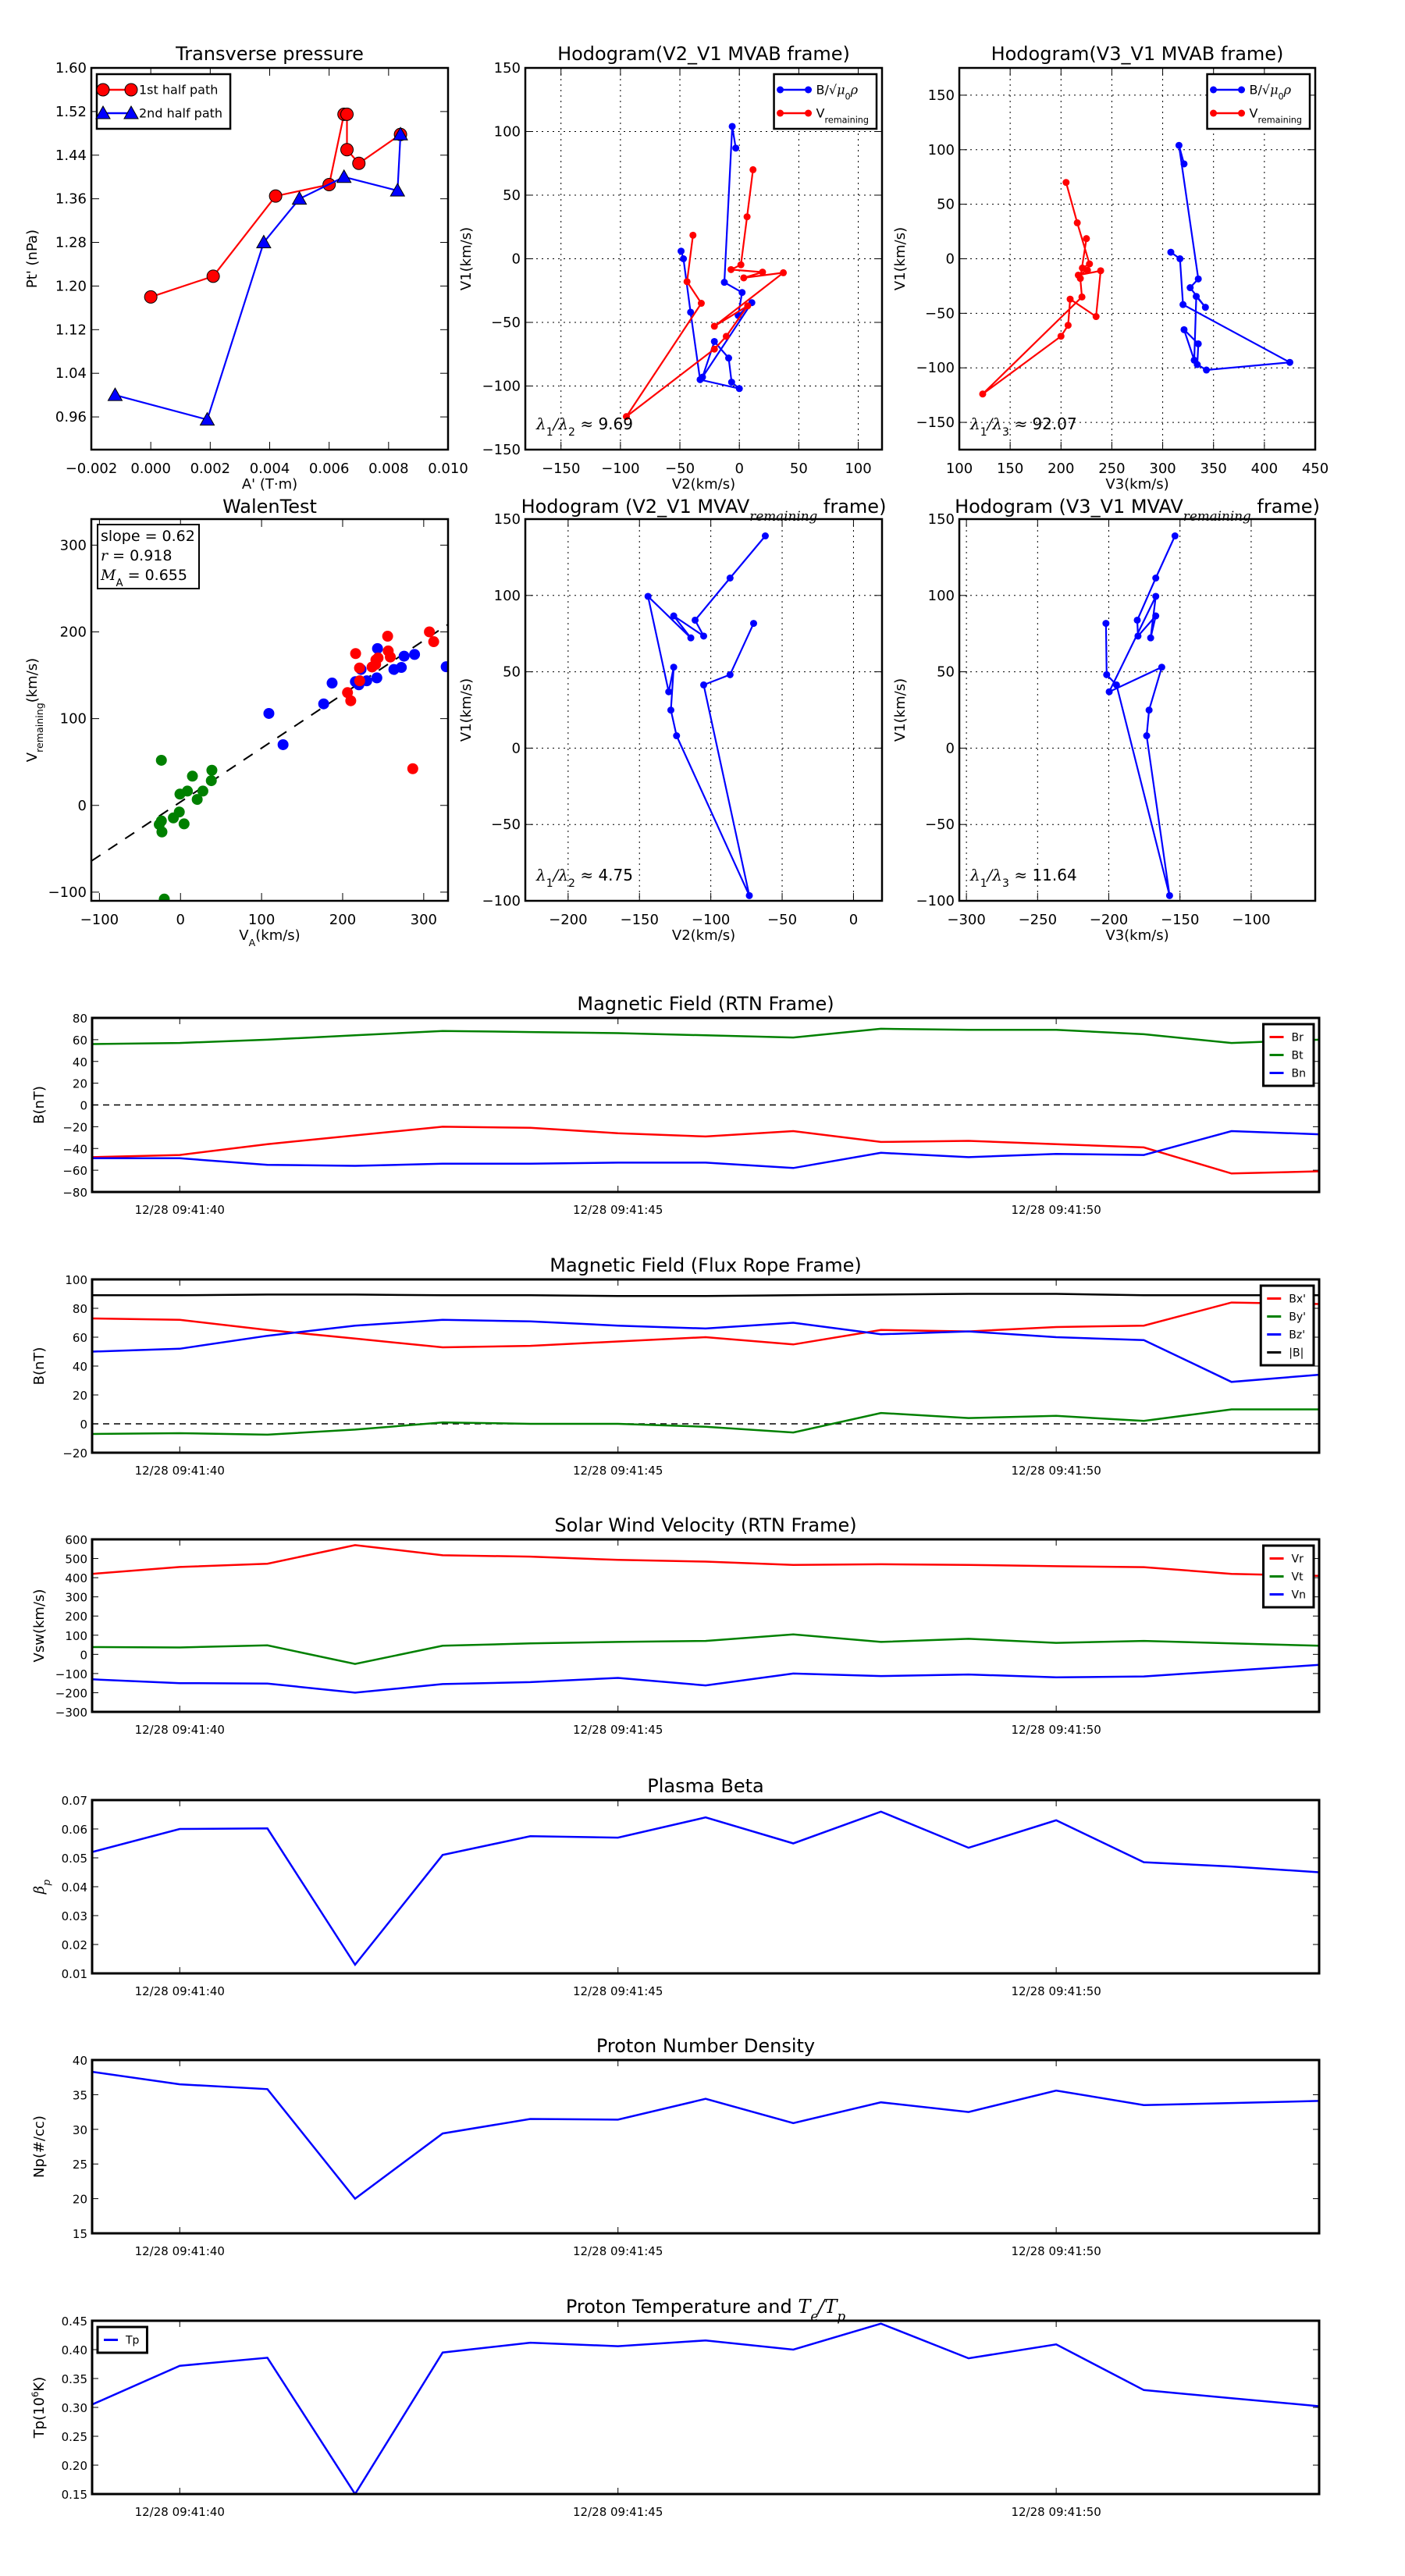 This screenshot has width=1405, height=2576. Describe the element at coordinates (1138, 510) in the screenshot. I see `chart-title: Hodogram (V3_V1 MVAVremaining frame)` at that location.